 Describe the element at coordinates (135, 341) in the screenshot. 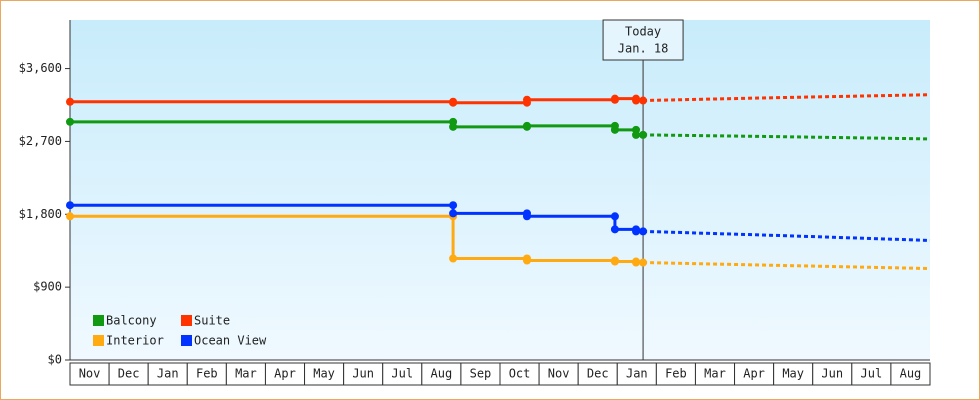

I see `legend-label: Interior` at that location.